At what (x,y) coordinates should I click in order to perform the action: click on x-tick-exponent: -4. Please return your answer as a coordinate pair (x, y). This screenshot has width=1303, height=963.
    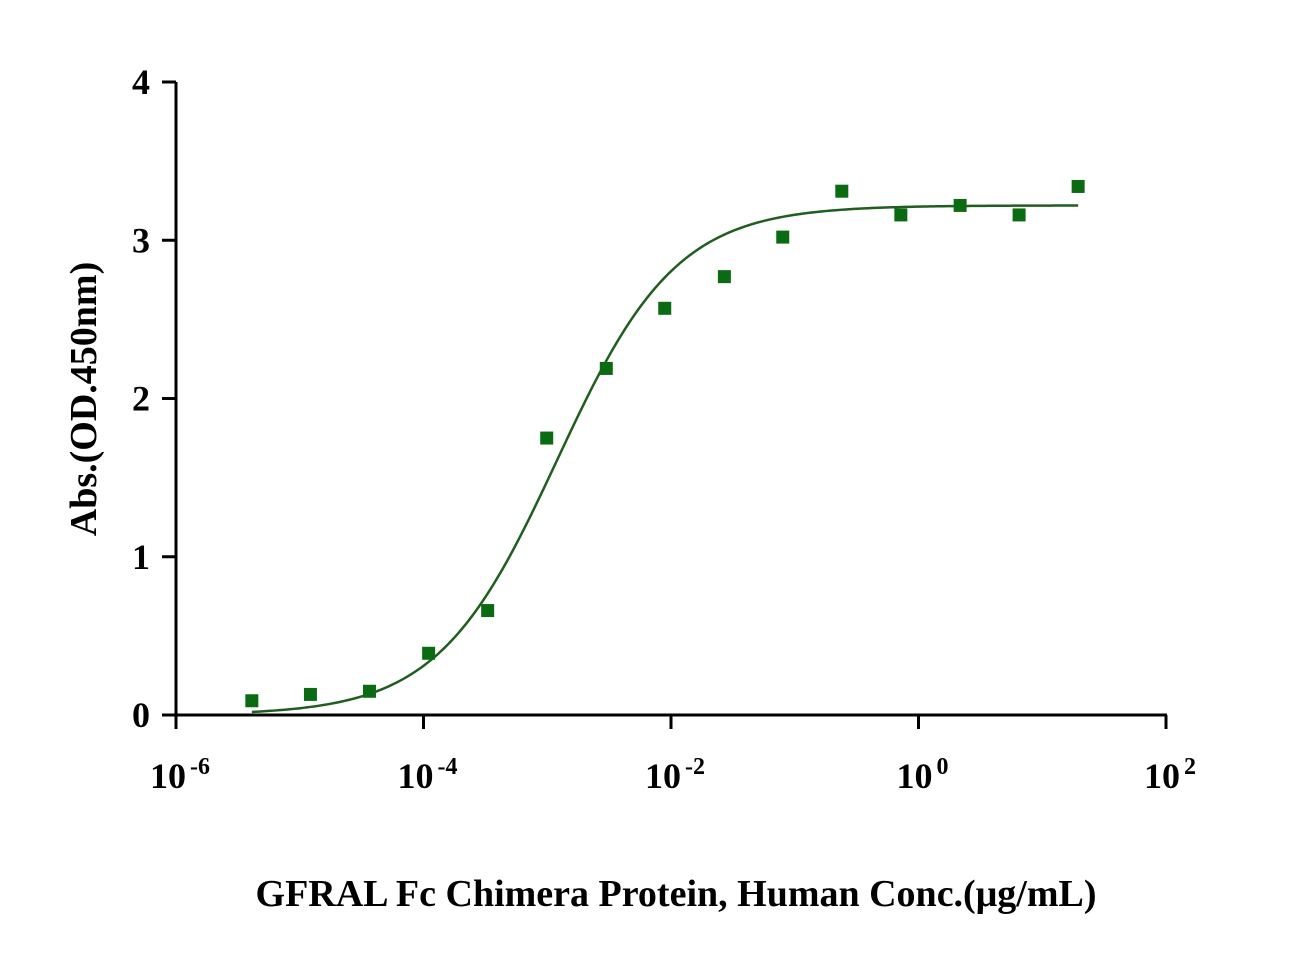
    Looking at the image, I should click on (448, 767).